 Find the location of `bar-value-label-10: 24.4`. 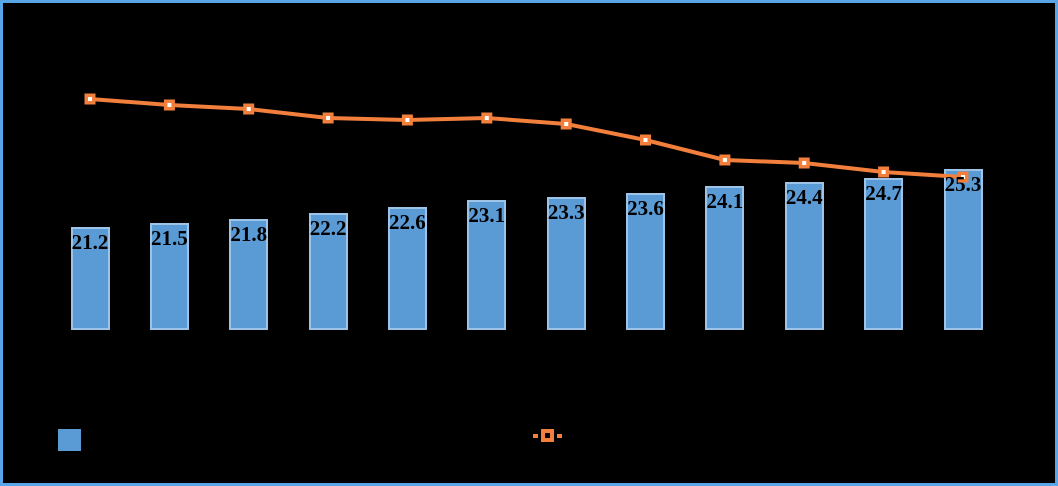

bar-value-label-10: 24.4 is located at coordinates (804, 197).